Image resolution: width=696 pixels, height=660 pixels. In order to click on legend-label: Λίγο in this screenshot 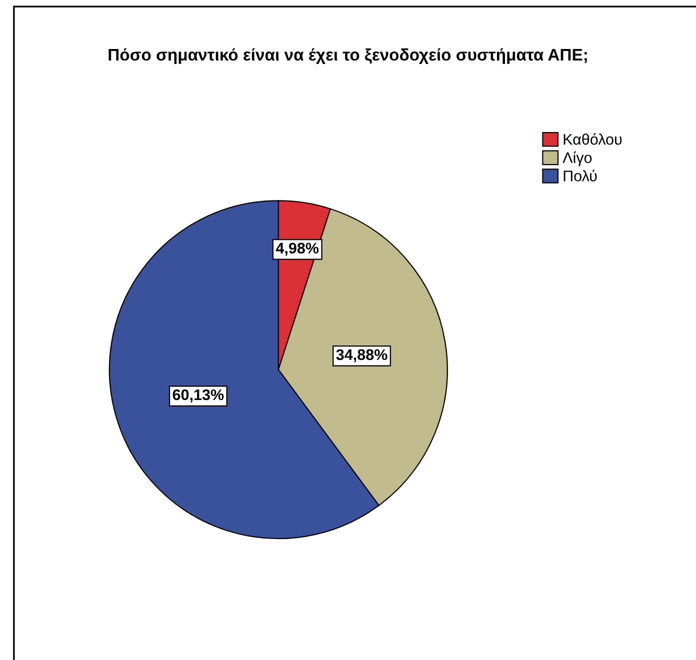, I will do `click(577, 158)`.